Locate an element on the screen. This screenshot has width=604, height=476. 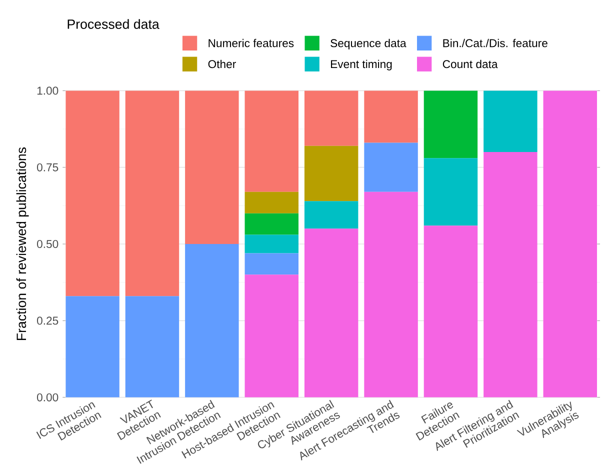
y-tick-label: 0.00 is located at coordinates (47, 397).